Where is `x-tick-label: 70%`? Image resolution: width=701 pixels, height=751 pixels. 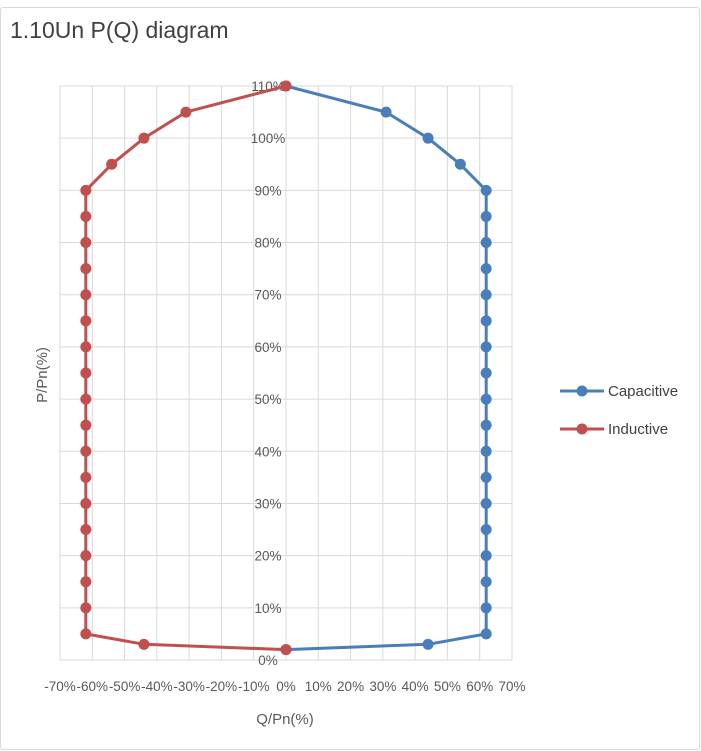
x-tick-label: 70% is located at coordinates (511, 686).